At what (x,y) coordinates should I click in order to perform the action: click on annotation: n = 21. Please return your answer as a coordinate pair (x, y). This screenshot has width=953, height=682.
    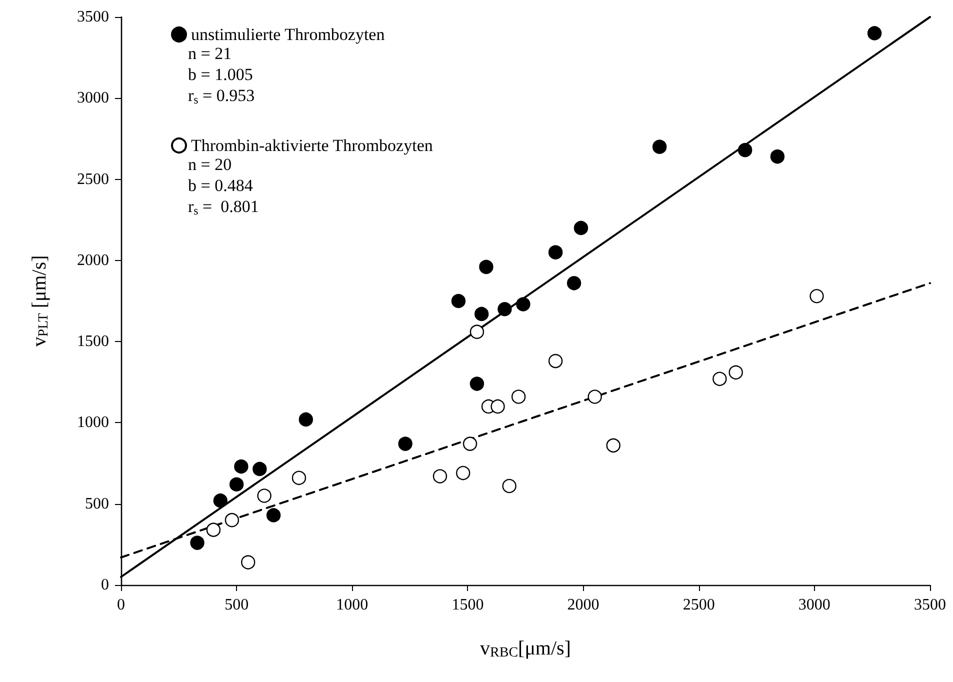
    Looking at the image, I should click on (210, 53).